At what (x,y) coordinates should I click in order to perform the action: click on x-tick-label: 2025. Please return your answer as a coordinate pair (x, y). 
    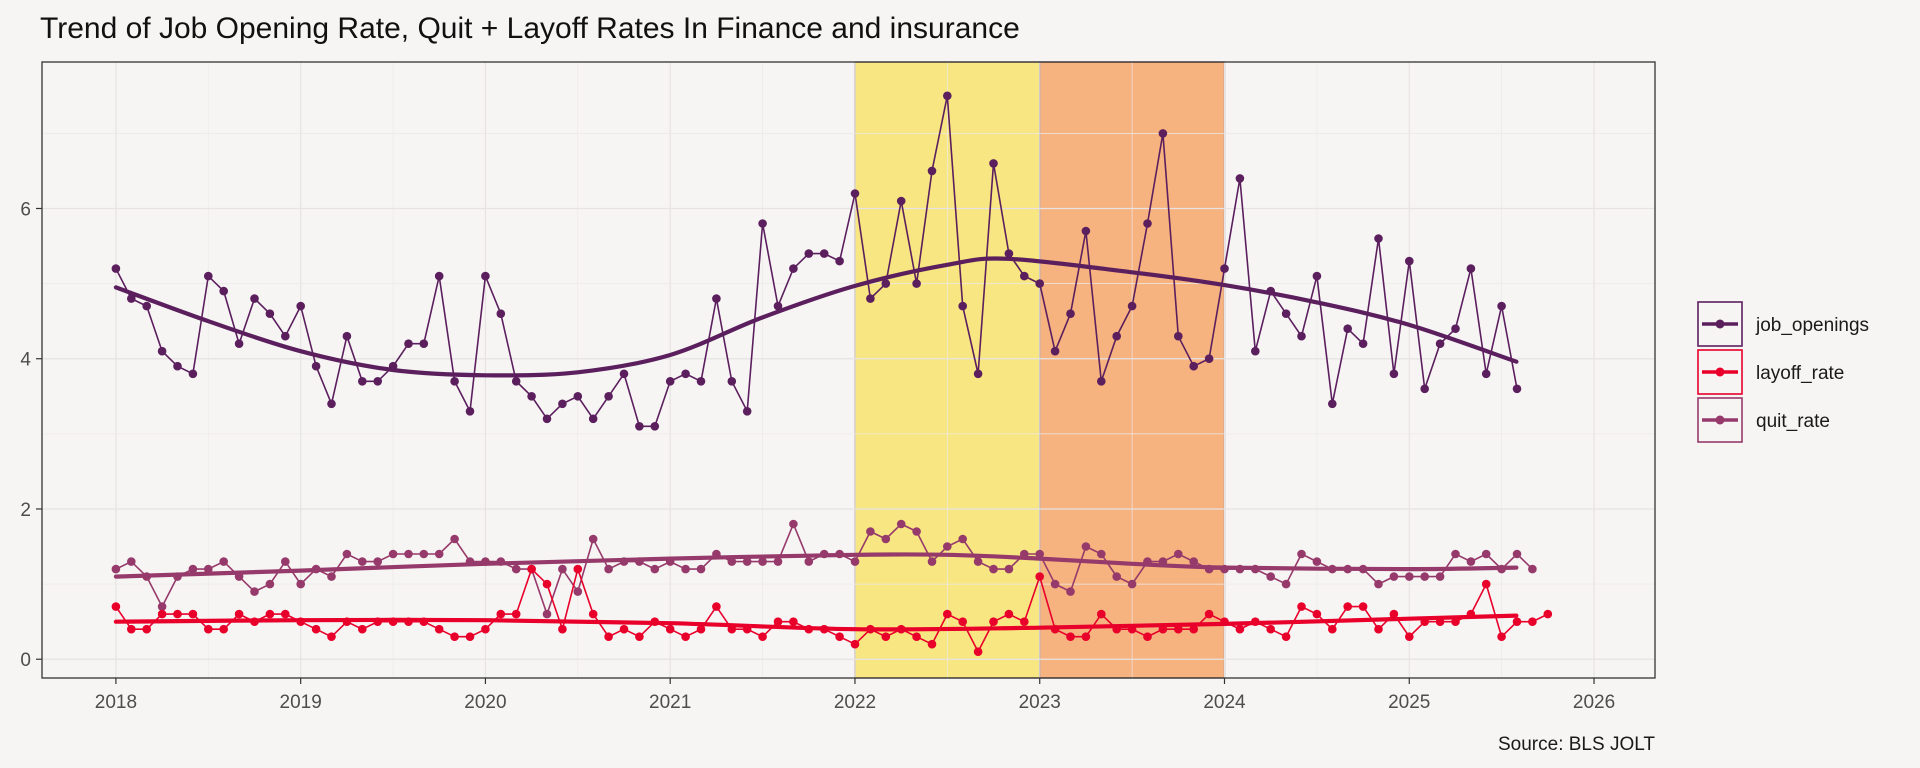
    Looking at the image, I should click on (1409, 702).